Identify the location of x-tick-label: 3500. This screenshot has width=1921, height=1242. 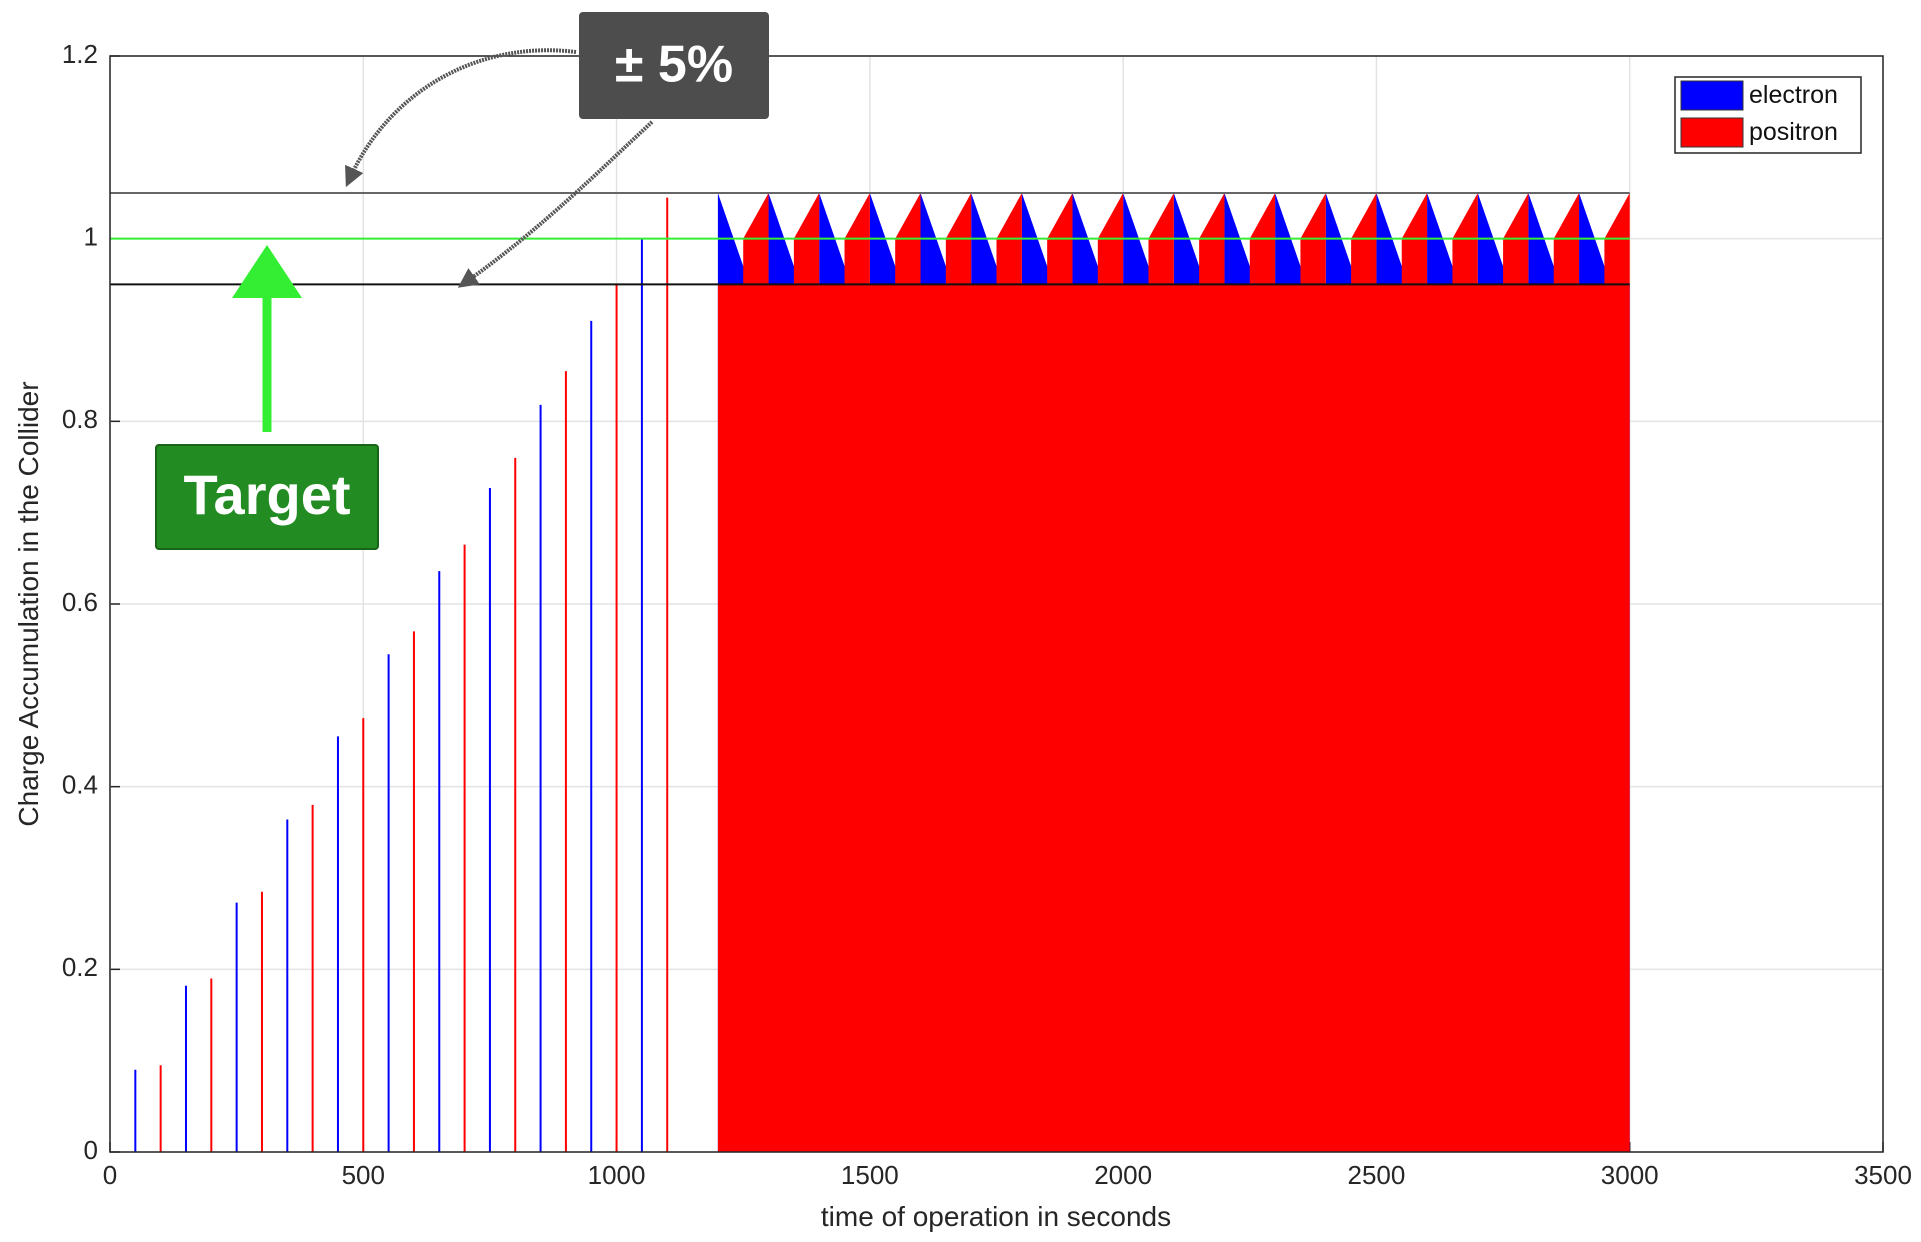
(1883, 1175).